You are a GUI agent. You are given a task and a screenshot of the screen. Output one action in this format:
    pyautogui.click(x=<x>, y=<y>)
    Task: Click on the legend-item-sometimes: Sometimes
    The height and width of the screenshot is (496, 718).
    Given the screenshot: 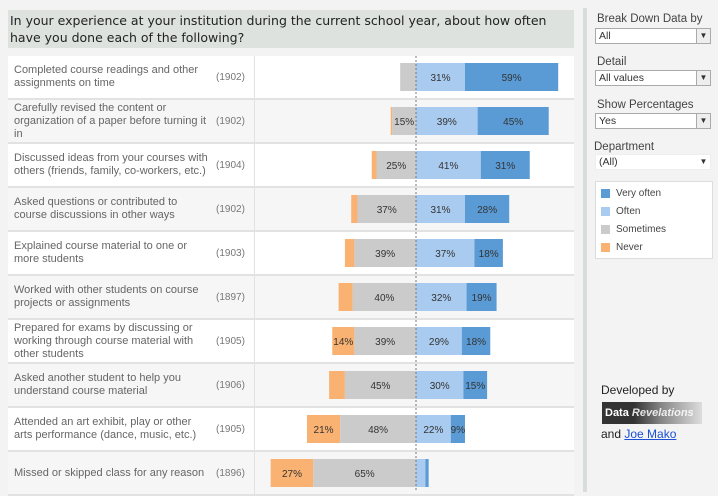 What is the action you would take?
    pyautogui.click(x=654, y=229)
    